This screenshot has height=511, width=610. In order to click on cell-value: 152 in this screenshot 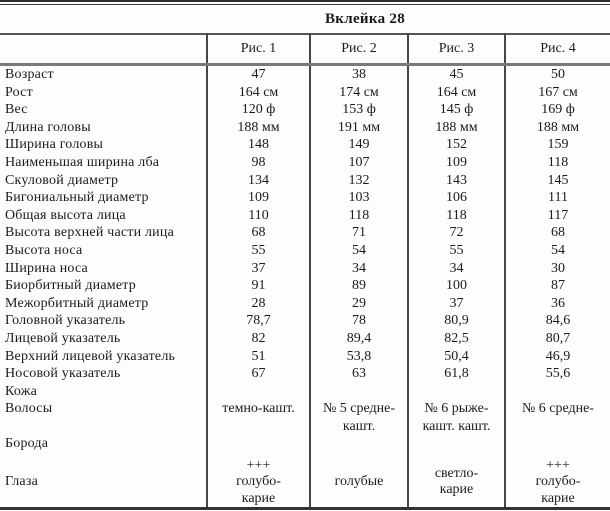, I will do `click(456, 145)`.